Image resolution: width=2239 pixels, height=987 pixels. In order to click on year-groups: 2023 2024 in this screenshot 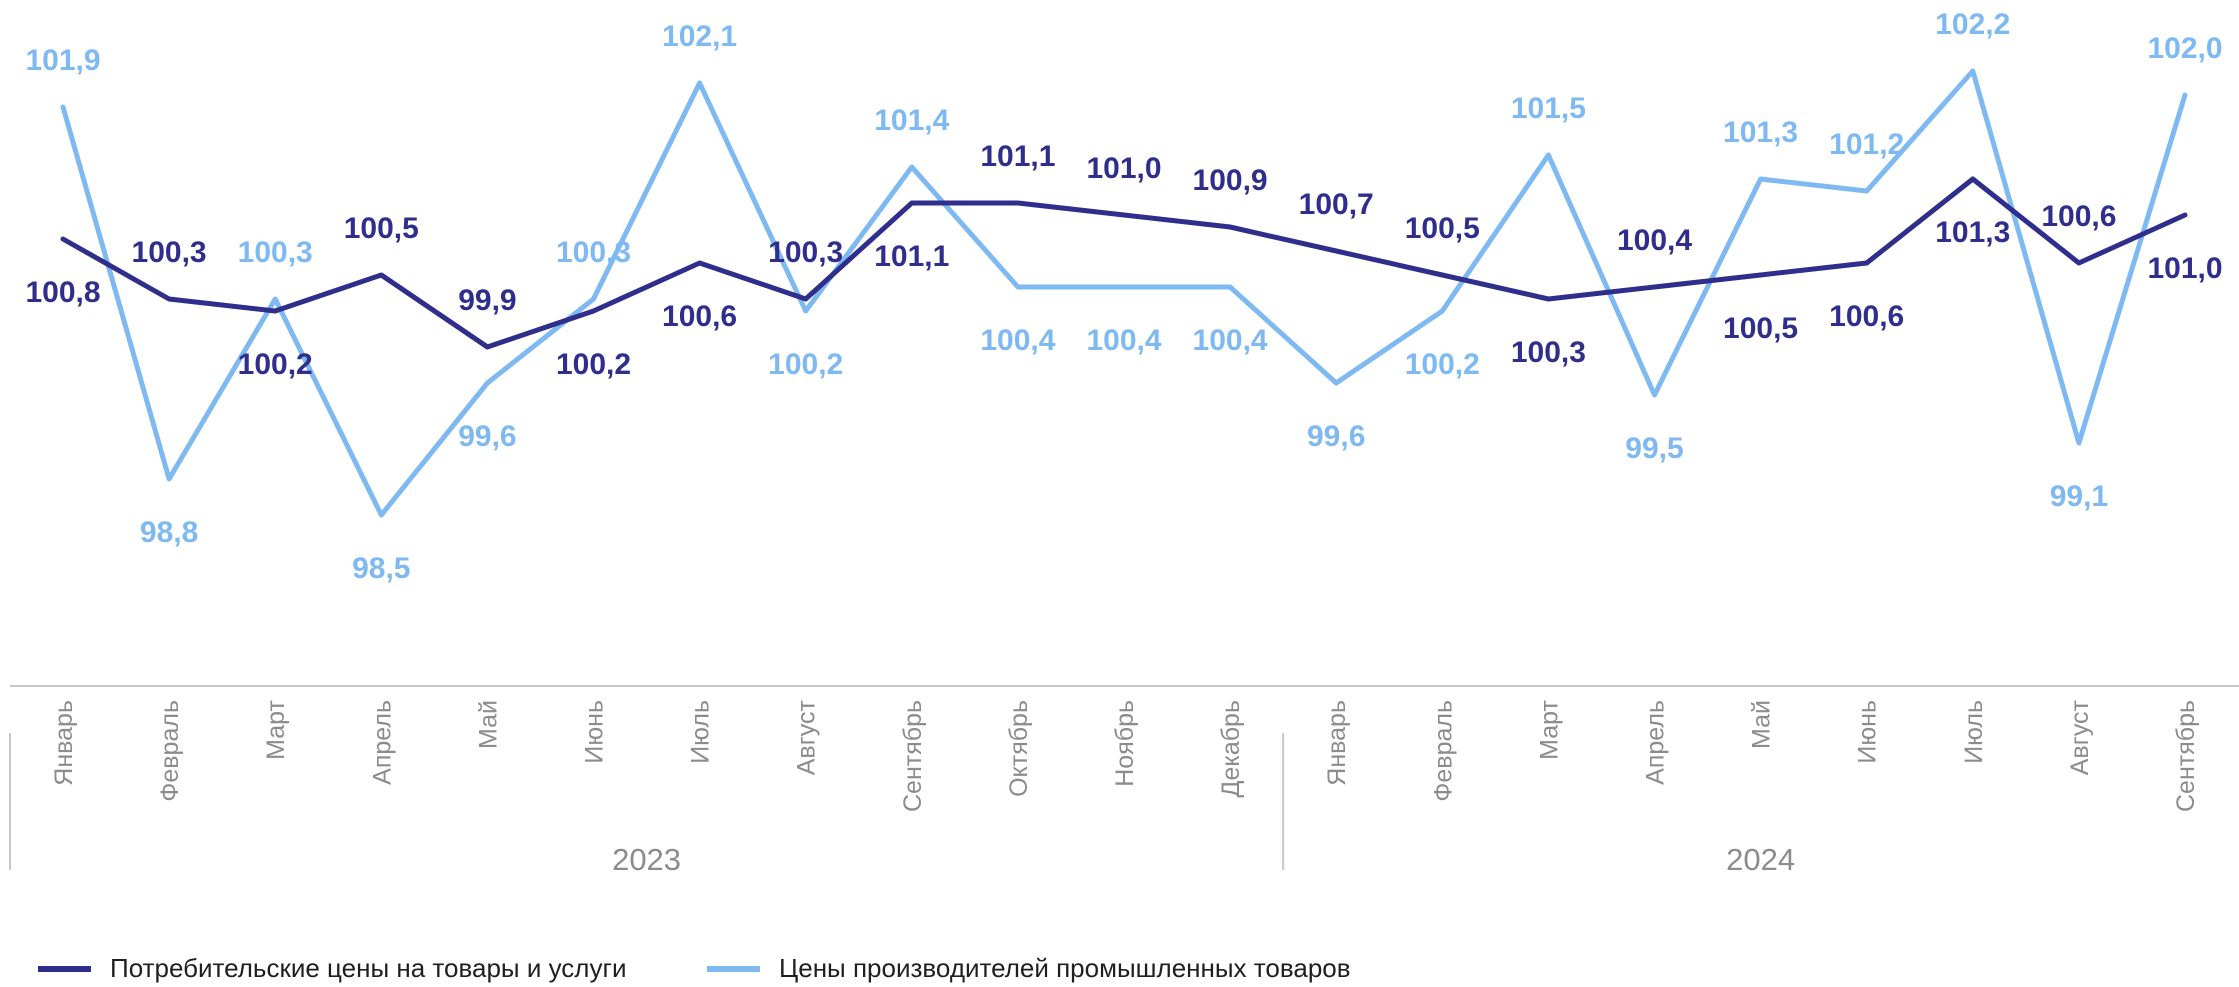, I will do `click(902, 805)`.